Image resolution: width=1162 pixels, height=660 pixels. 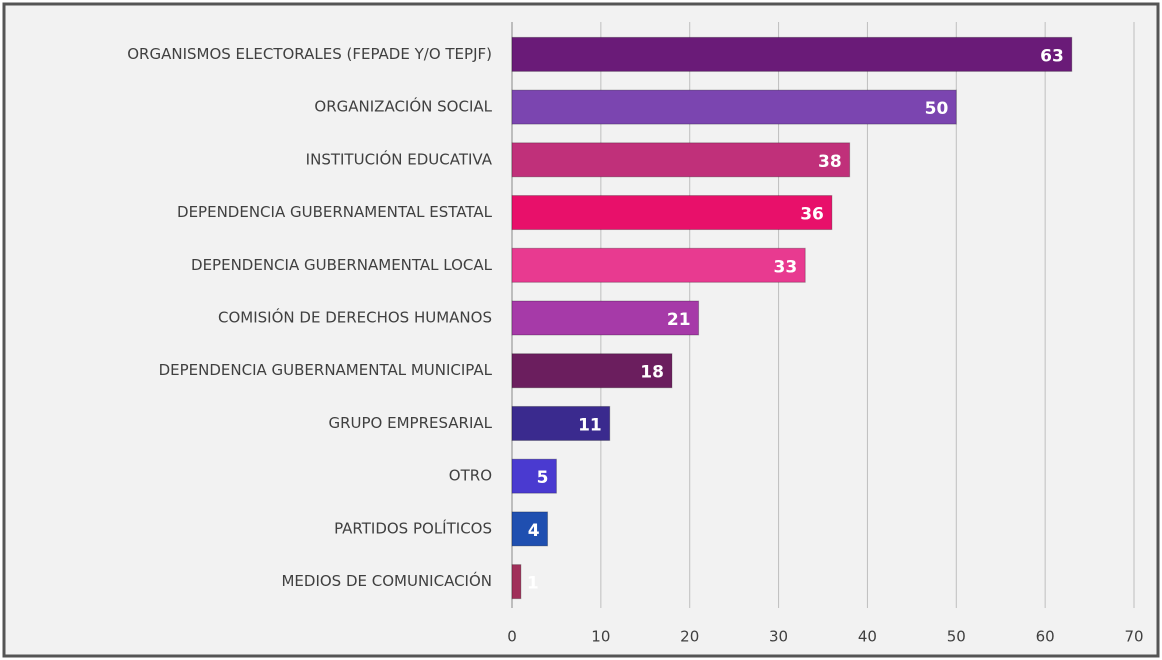 I want to click on y-tick-label: ORGANIZACIÓN SOCIAL, so click(x=403, y=106).